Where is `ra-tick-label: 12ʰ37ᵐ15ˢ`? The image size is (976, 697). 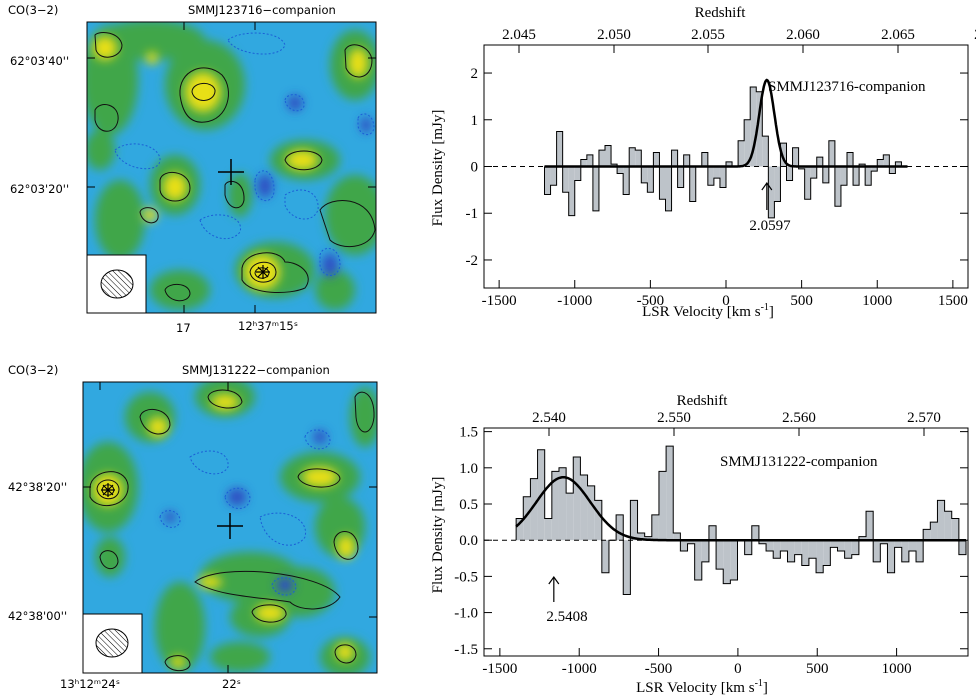 ra-tick-label: 12ʰ37ᵐ15ˢ is located at coordinates (268, 326).